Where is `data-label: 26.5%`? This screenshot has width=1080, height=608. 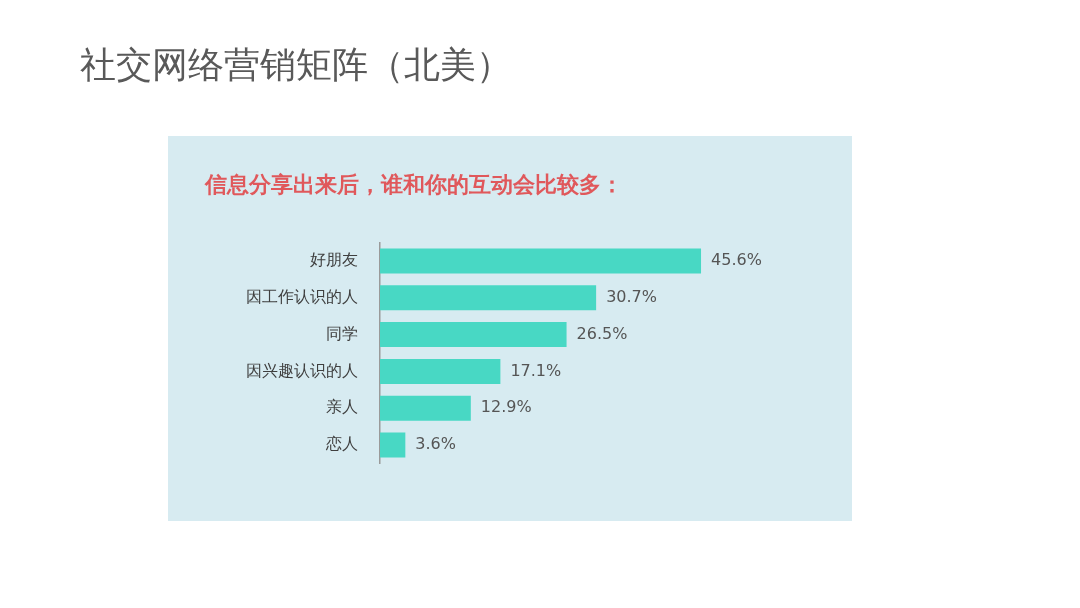 data-label: 26.5% is located at coordinates (602, 333).